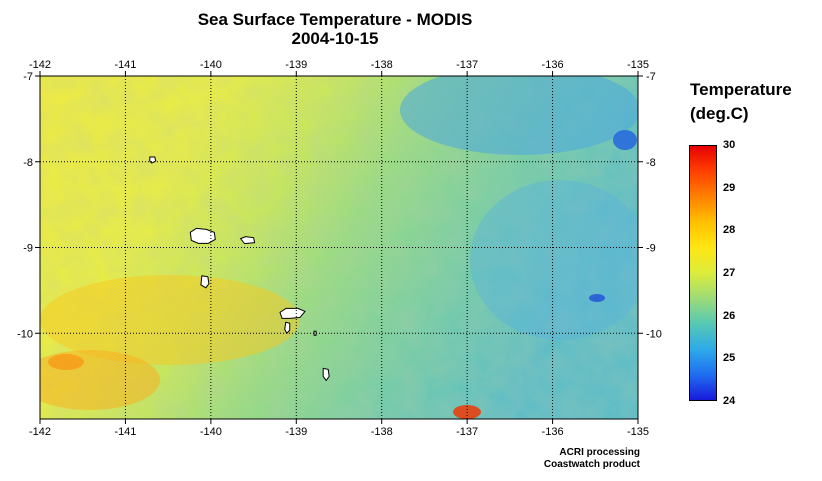  What do you see at coordinates (382, 432) in the screenshot?
I see `lon-tick-label-bottom: -138` at bounding box center [382, 432].